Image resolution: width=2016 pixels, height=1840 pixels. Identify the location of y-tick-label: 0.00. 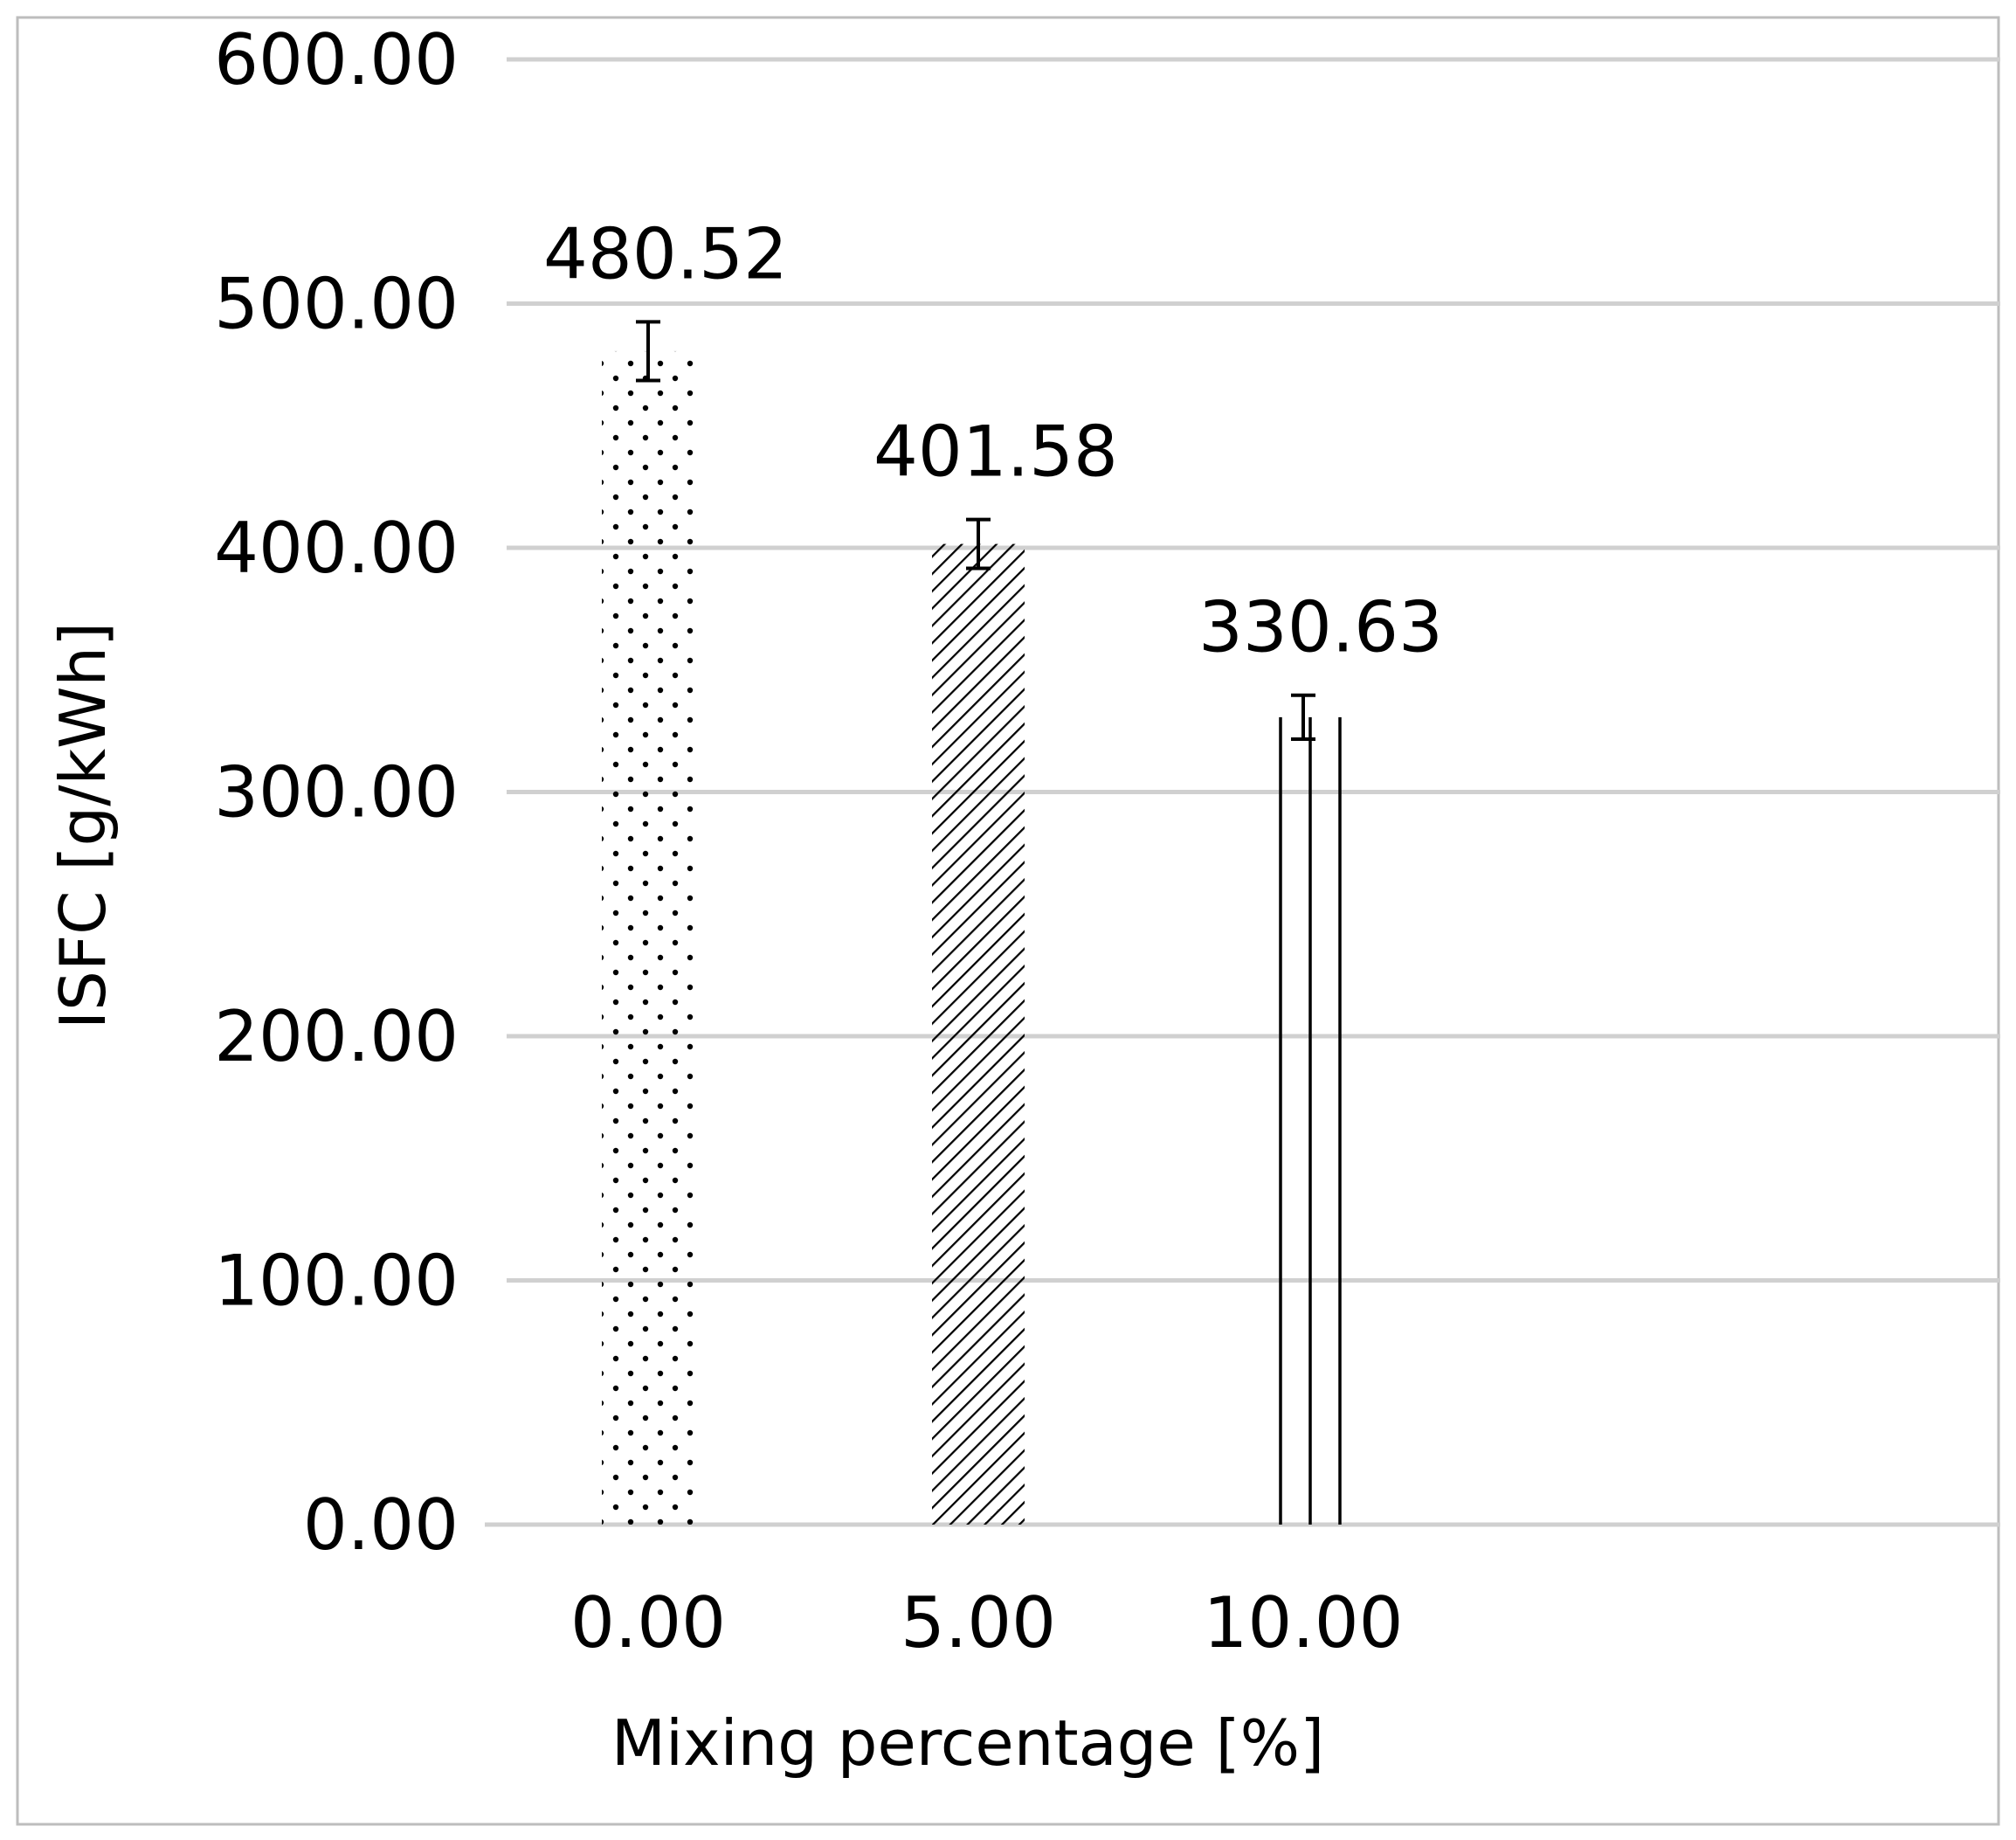
(381, 1525).